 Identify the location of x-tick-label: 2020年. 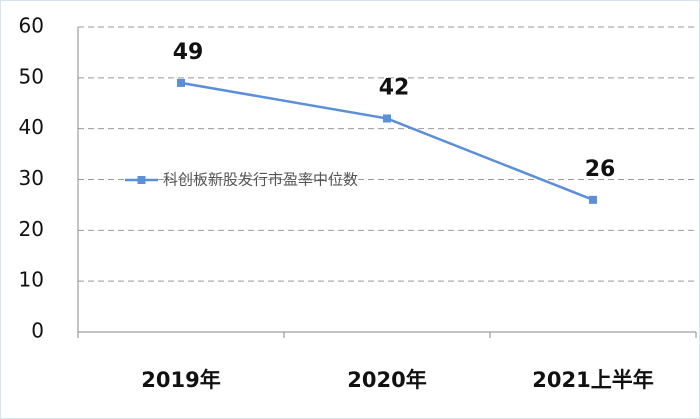
(386, 380).